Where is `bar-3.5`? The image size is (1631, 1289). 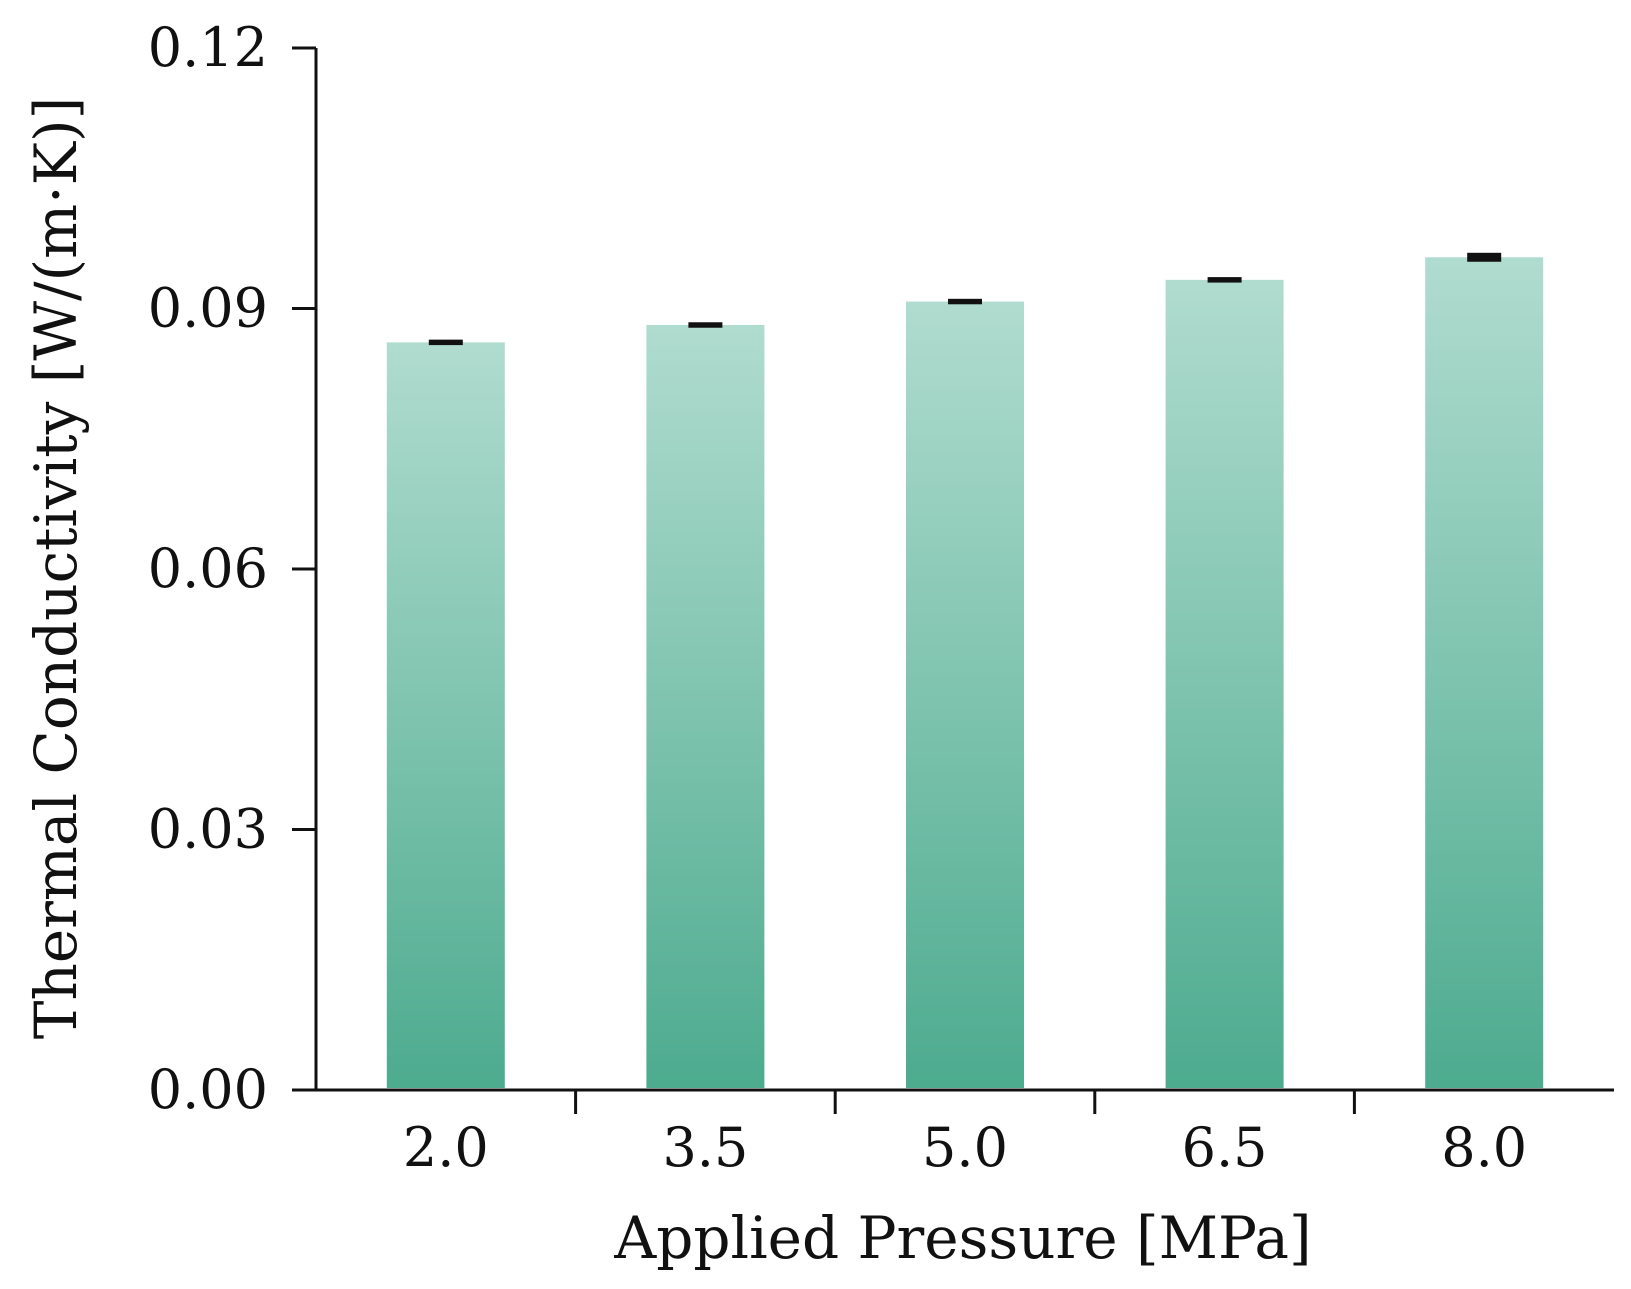
bar-3.5 is located at coordinates (705, 706).